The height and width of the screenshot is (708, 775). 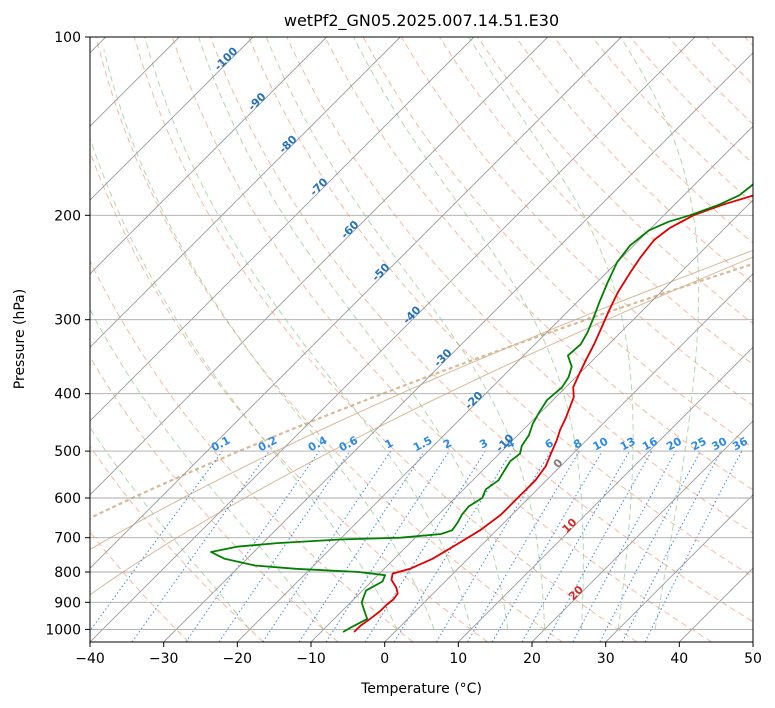 What do you see at coordinates (740, 444) in the screenshot?
I see `mixing-ratio-label: 36` at bounding box center [740, 444].